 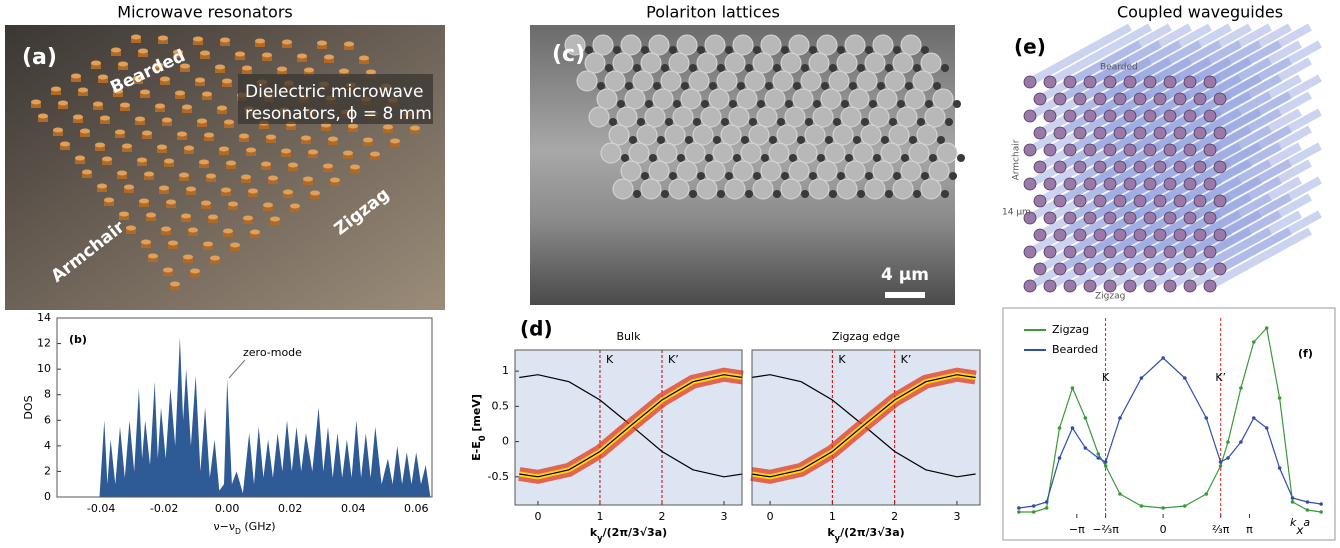 I want to click on axis-label: ky/(2π/3√3a), so click(x=628, y=534).